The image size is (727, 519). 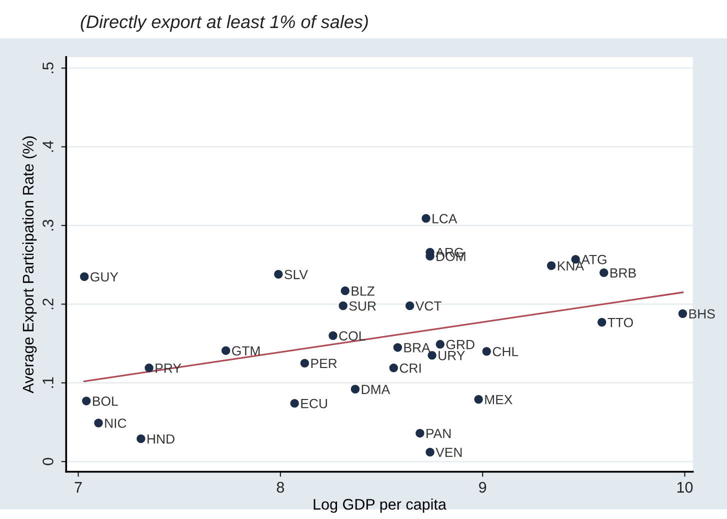 I want to click on annotation: CHL, so click(x=505, y=351).